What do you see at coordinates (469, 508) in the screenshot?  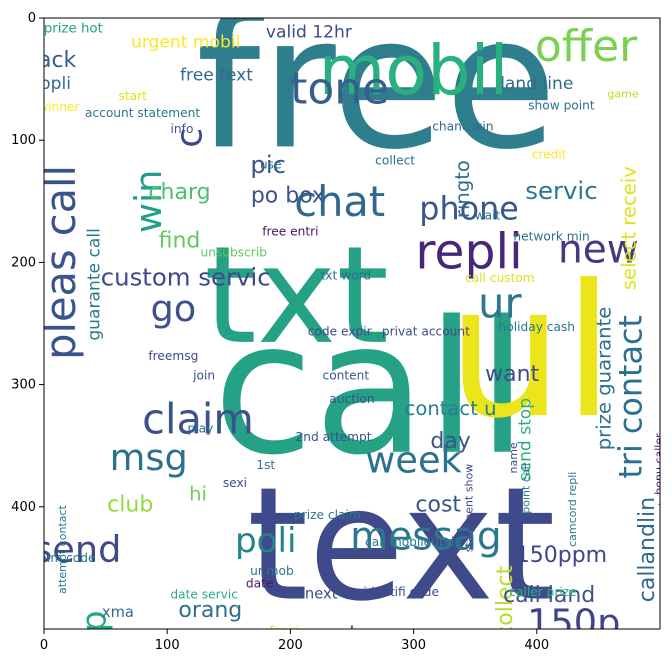 I see `word-statement-show: statement show` at bounding box center [469, 508].